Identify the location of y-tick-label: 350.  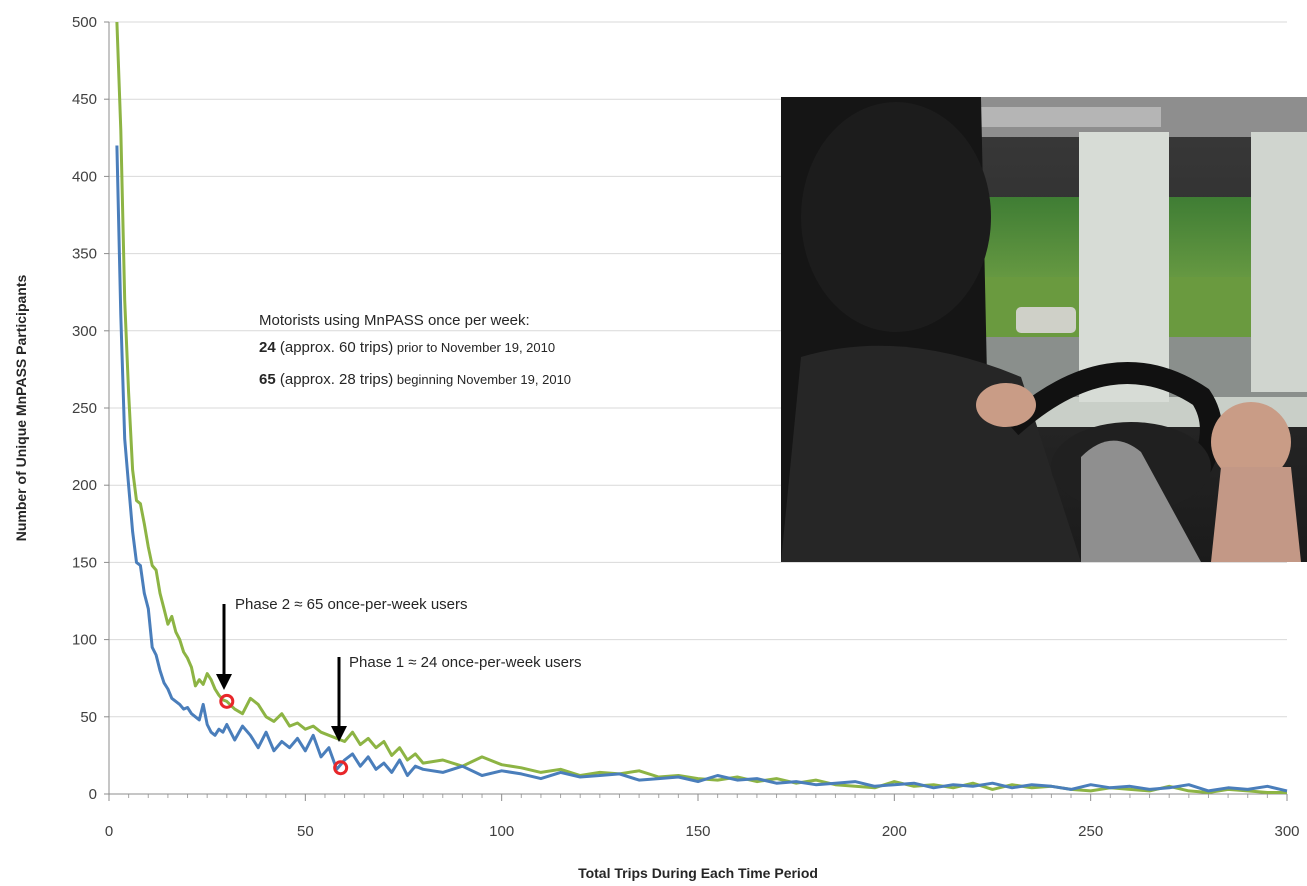
(84, 254).